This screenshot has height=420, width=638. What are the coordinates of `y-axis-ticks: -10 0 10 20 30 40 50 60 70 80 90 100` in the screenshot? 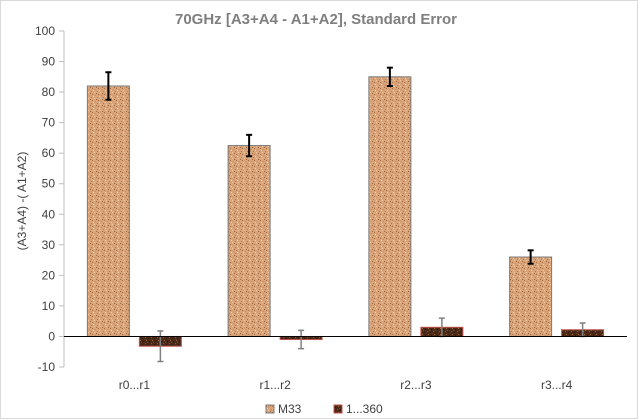 It's located at (50, 199).